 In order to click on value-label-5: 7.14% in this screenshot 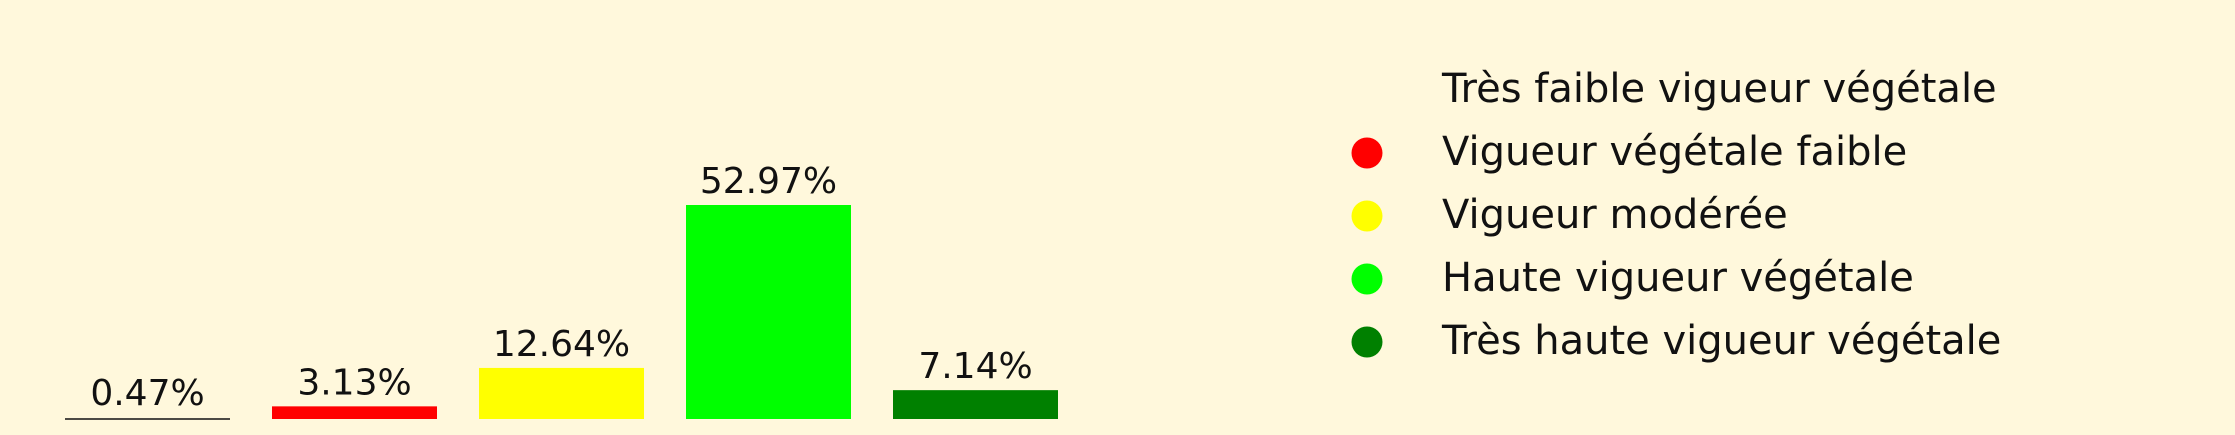, I will do `click(975, 366)`.